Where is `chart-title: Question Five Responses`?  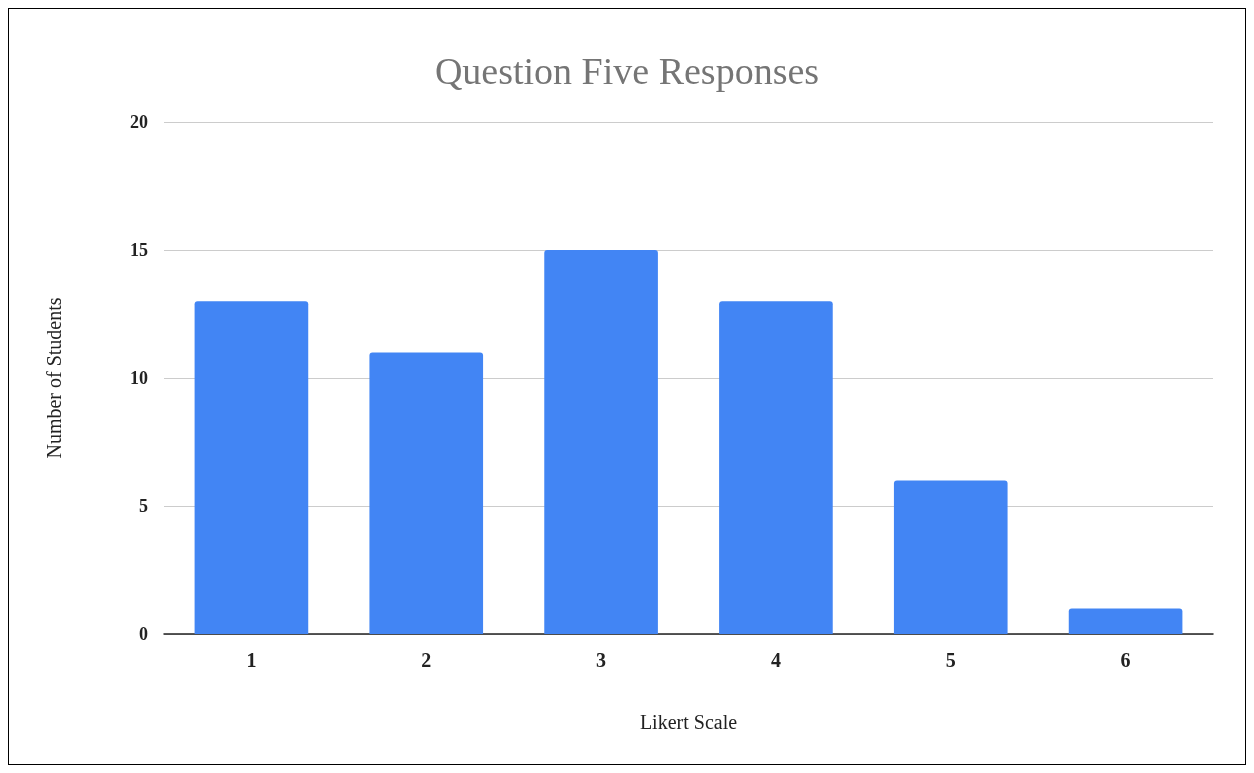
chart-title: Question Five Responses is located at coordinates (627, 71).